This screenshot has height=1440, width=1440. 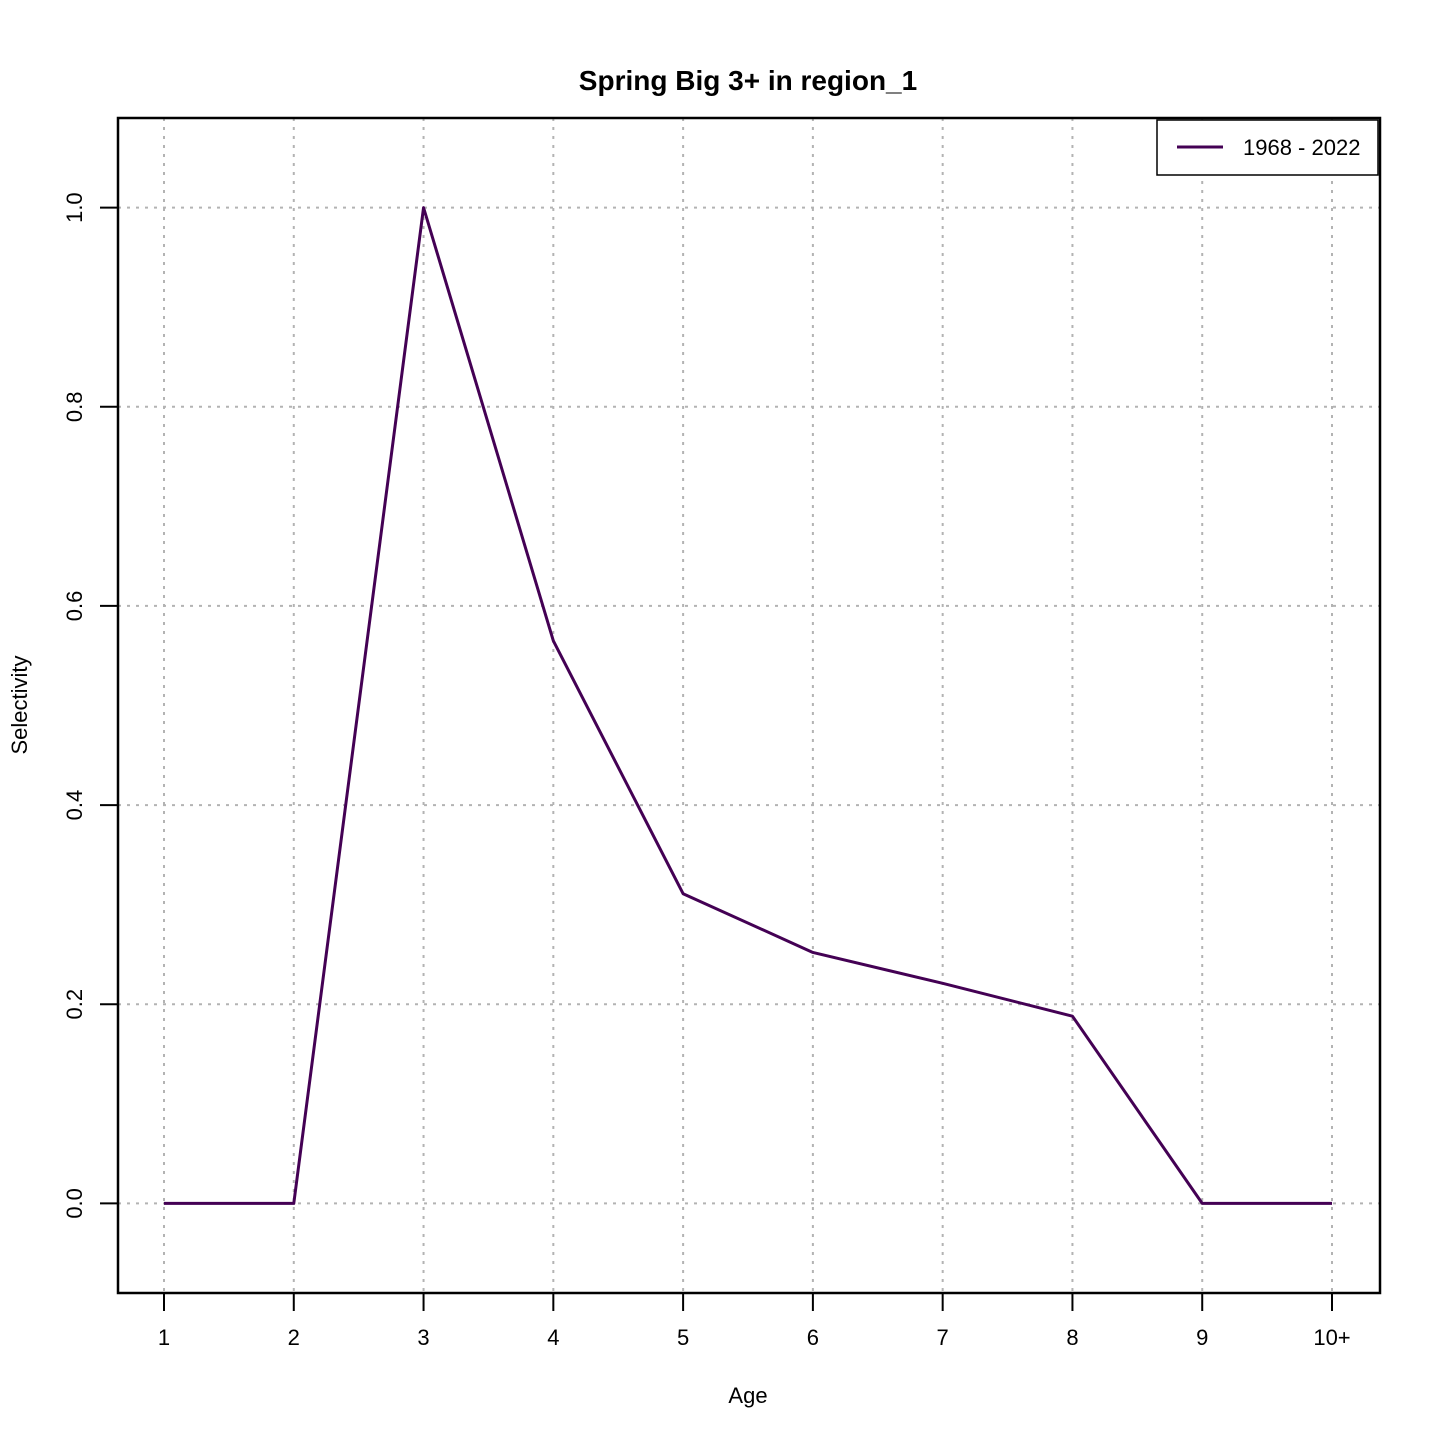 I want to click on x-tick-label: 10+, so click(x=1331, y=1337).